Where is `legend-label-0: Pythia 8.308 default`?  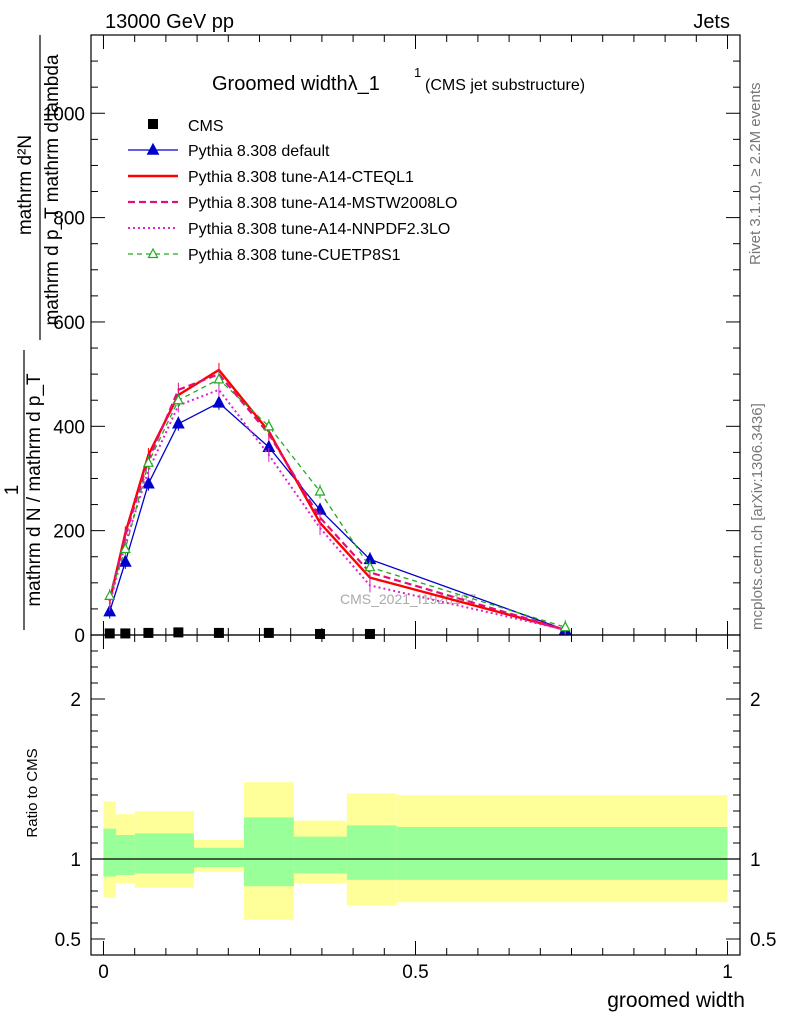
legend-label-0: Pythia 8.308 default is located at coordinates (259, 151).